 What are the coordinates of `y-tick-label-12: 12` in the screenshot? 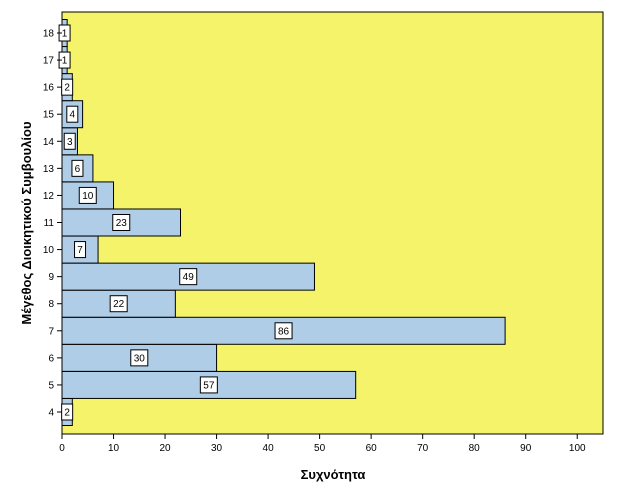 It's located at (49, 196).